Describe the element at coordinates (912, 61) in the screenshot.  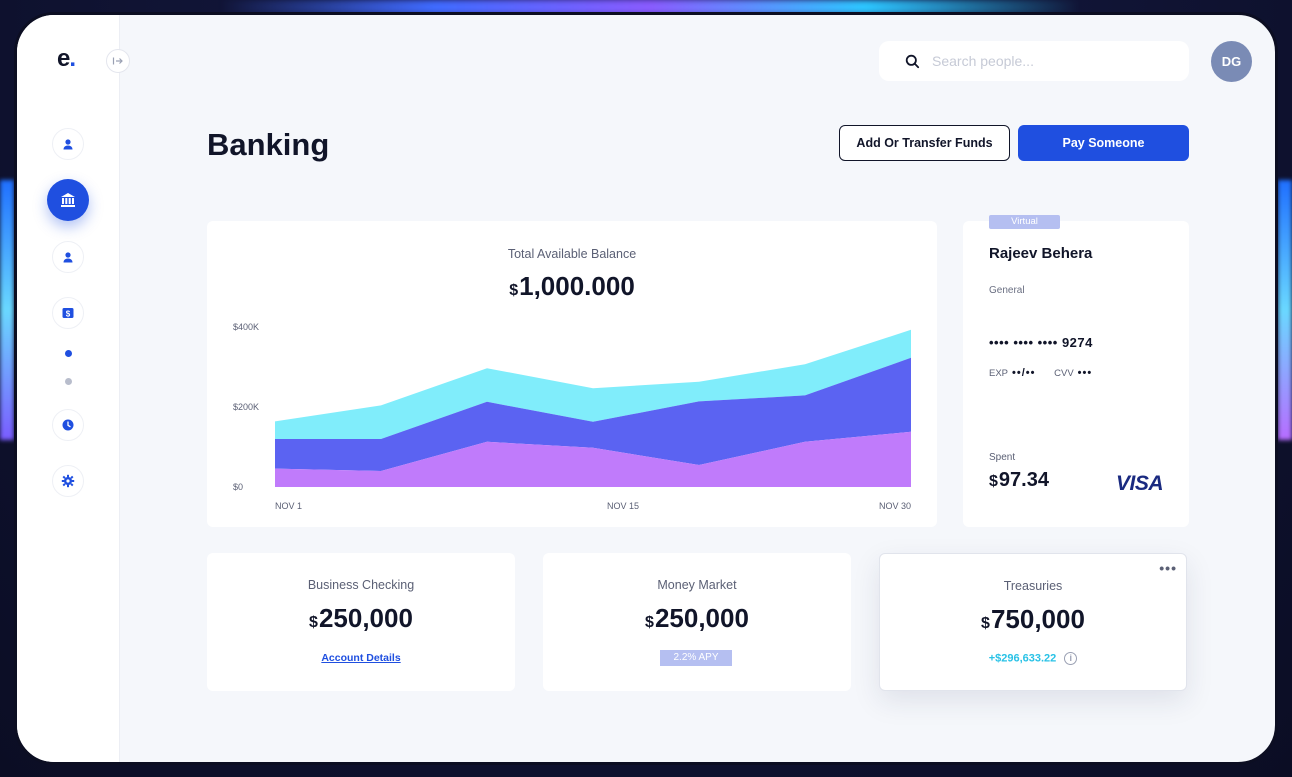
I see `search-icon` at that location.